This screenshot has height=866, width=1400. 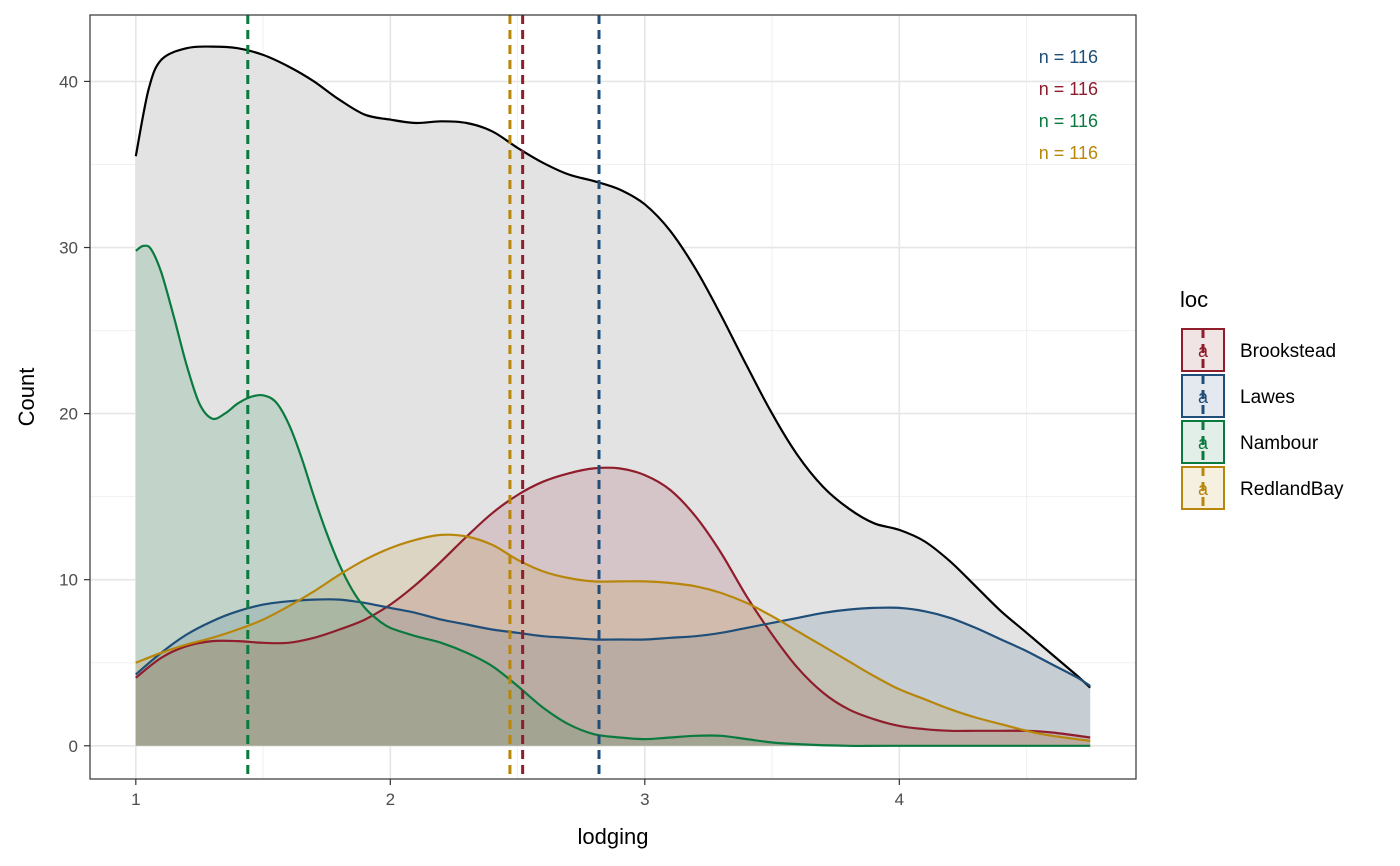 What do you see at coordinates (644, 799) in the screenshot?
I see `x-tick-label: 3` at bounding box center [644, 799].